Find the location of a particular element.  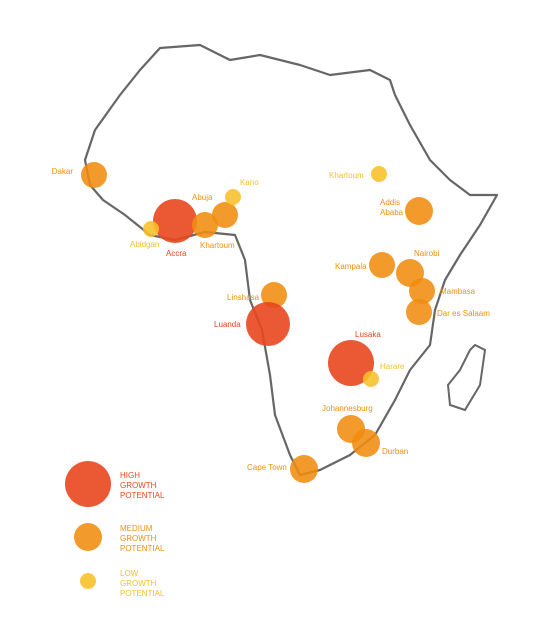

city-label: Johannesburg is located at coordinates (347, 408).